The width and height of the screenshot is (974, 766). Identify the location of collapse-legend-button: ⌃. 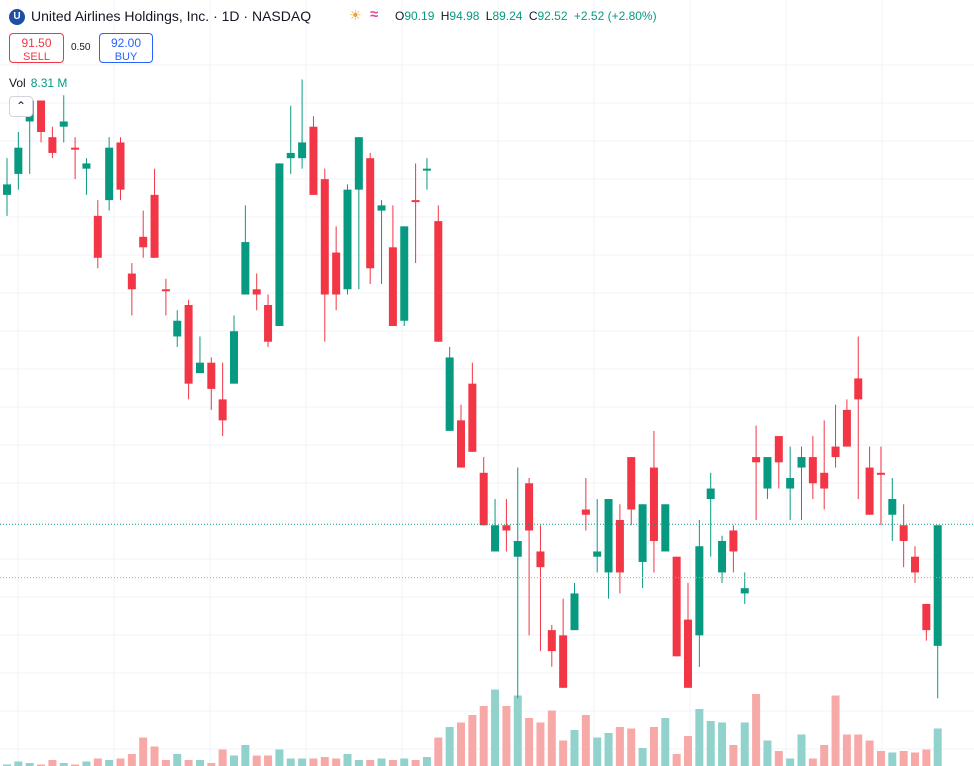
(21, 106).